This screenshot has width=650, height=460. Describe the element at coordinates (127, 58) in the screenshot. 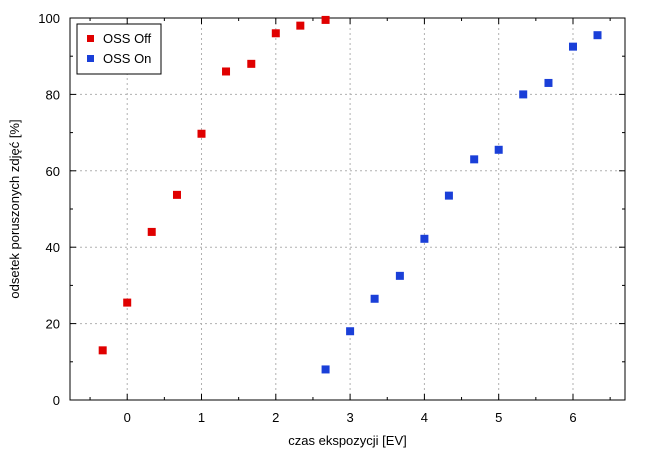

I see `legend-label: OSS On` at that location.